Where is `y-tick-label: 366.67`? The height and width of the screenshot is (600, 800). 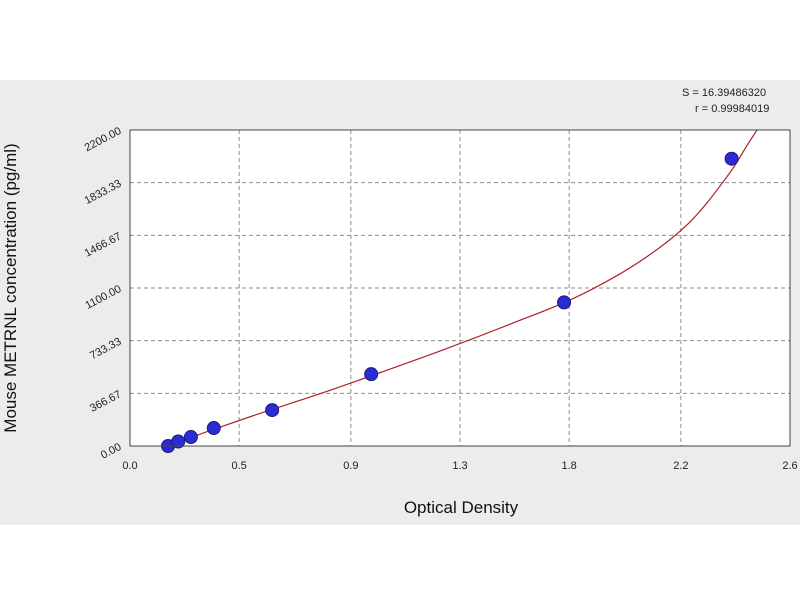 y-tick-label: 366.67 is located at coordinates (105, 401).